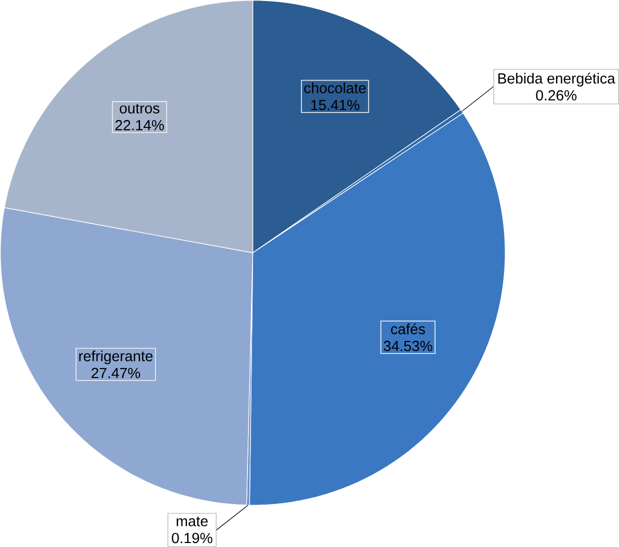  Describe the element at coordinates (408, 328) in the screenshot. I see `slice-label: cafés` at that location.